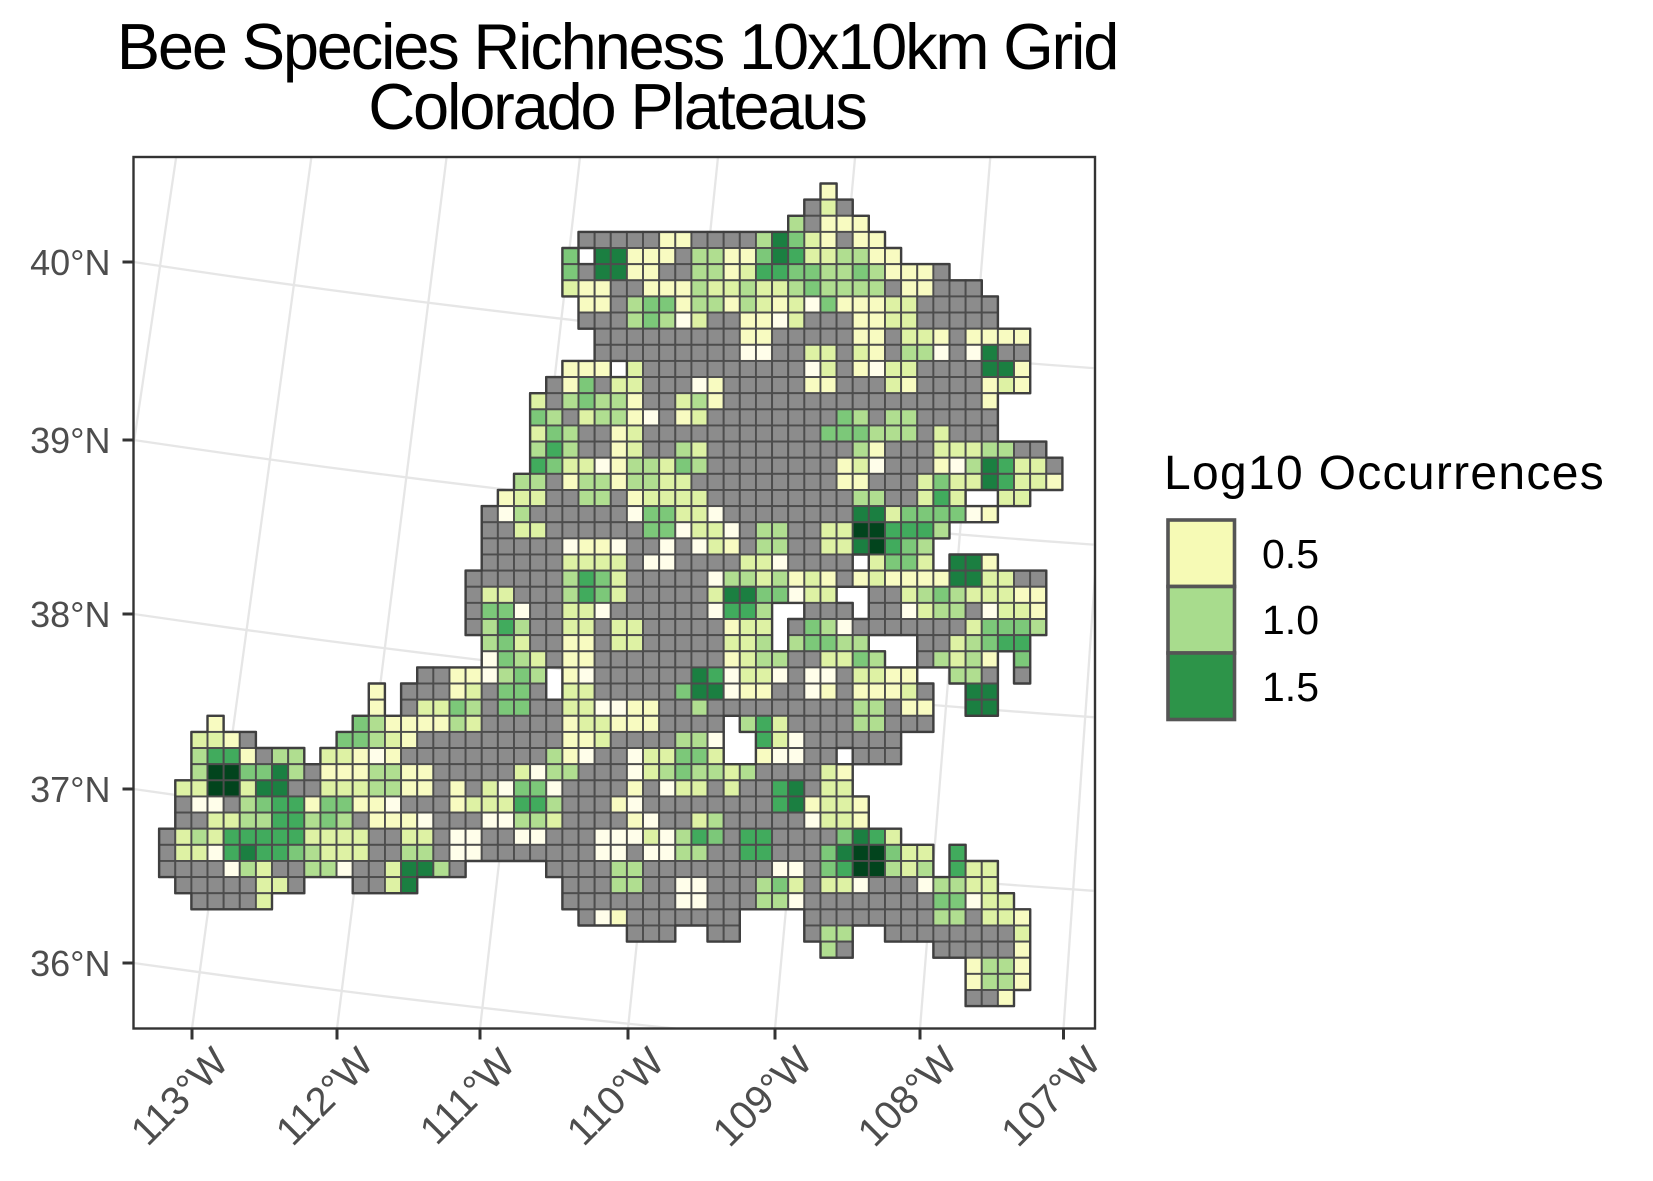 This screenshot has height=1181, width=1653. I want to click on svg-text:Bee Species Richness 10x10km G: Bee Species Richness 10x10km Grid, so click(617, 46).